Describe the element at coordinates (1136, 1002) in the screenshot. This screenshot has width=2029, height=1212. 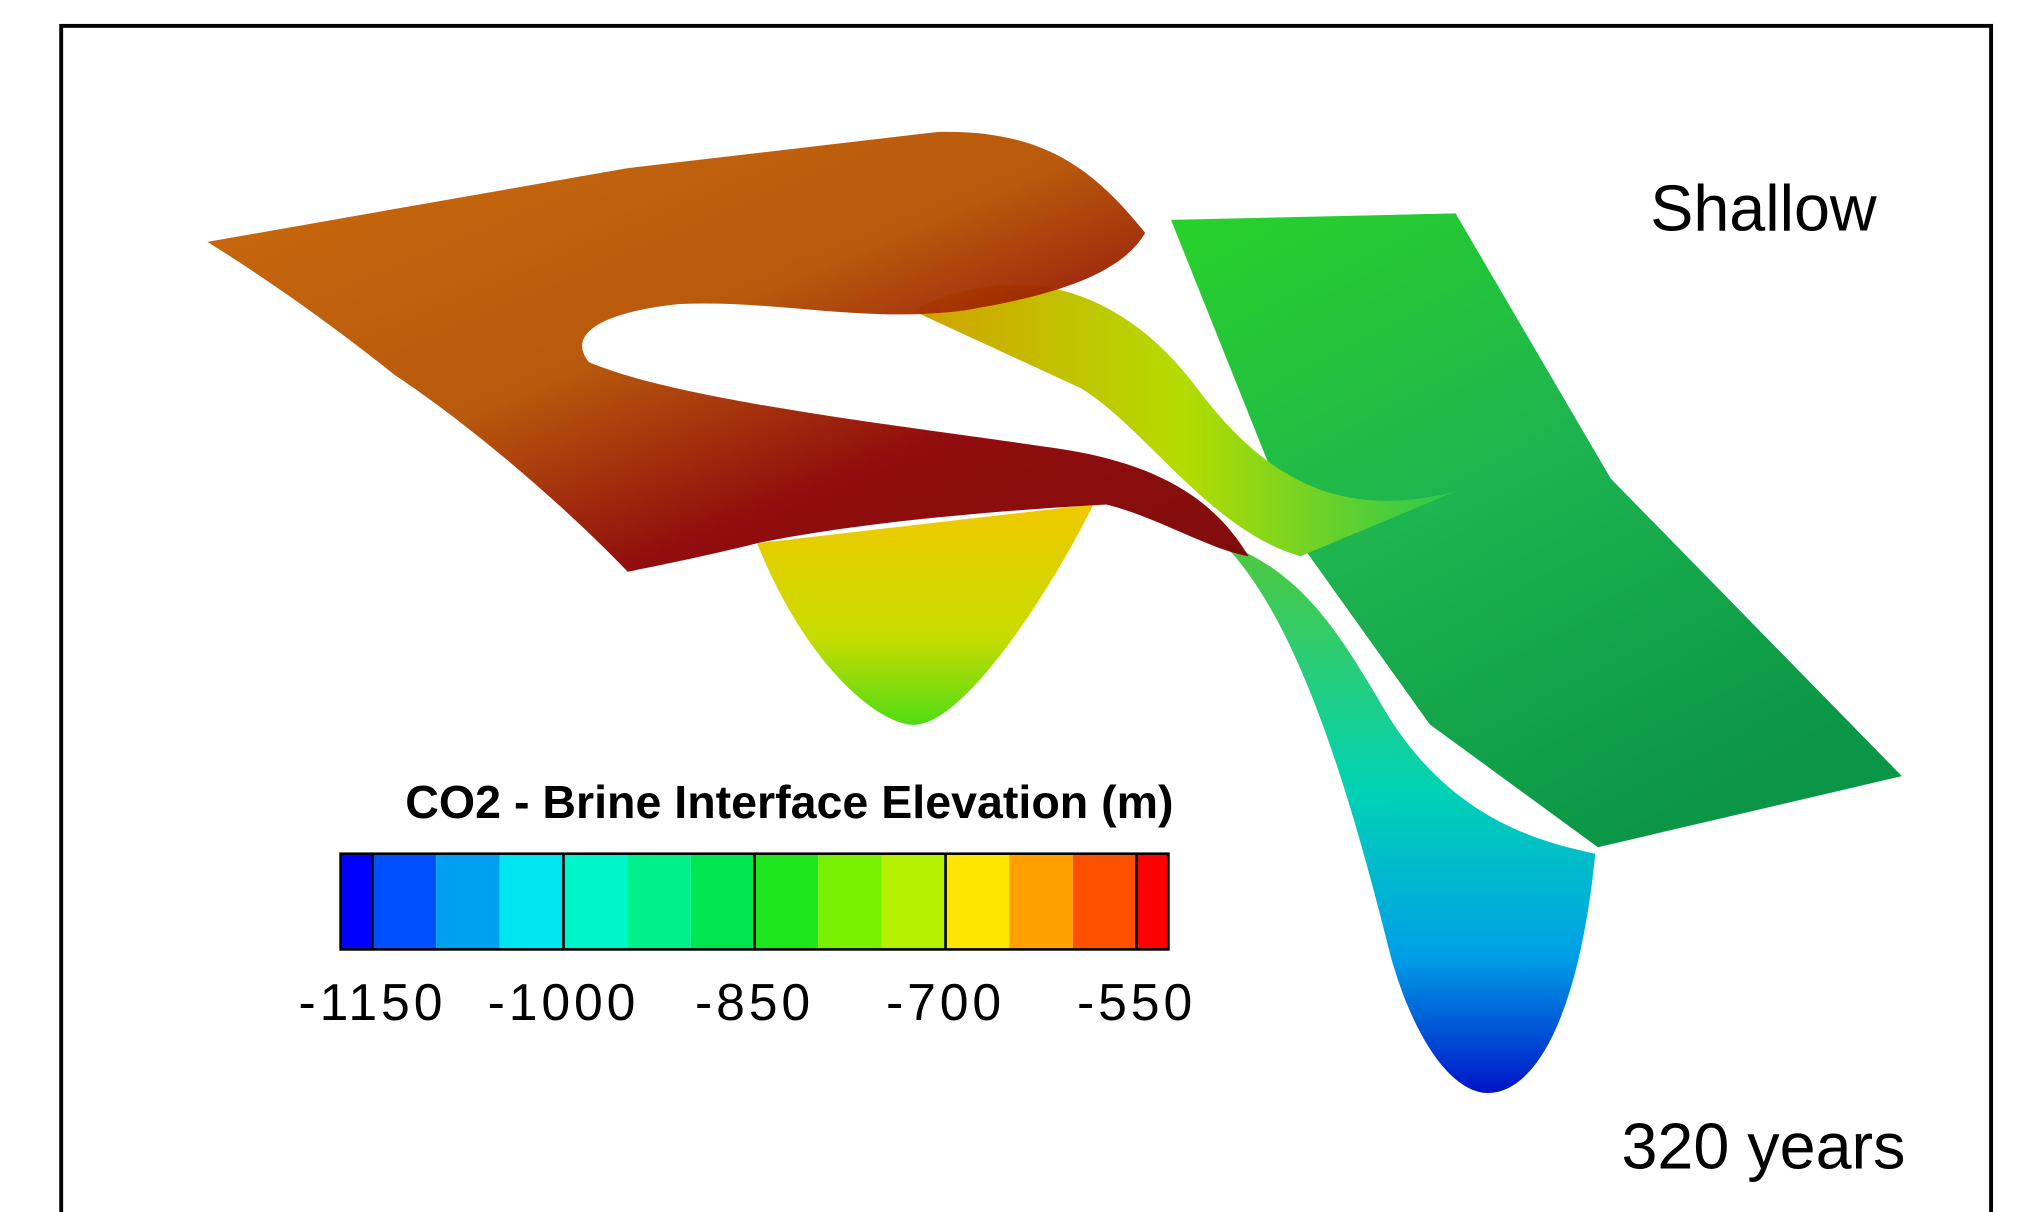
I see `colorbar-tick-label: -550` at that location.